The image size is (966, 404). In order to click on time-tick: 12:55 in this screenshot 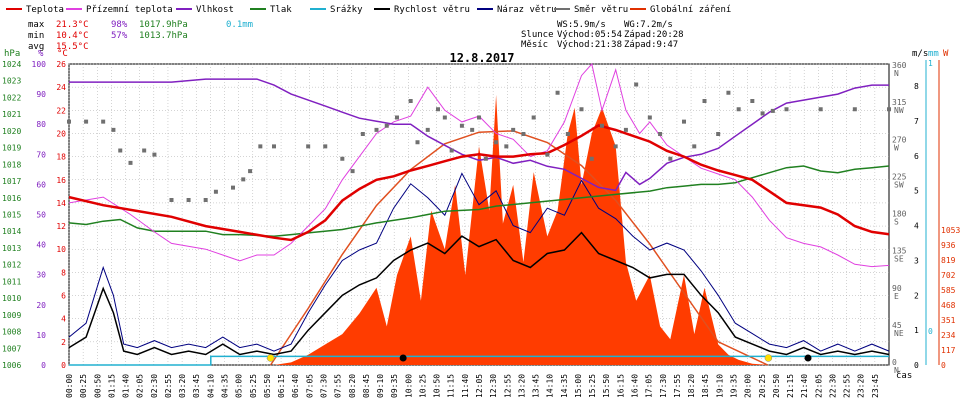, I will do `click(507, 386)`.